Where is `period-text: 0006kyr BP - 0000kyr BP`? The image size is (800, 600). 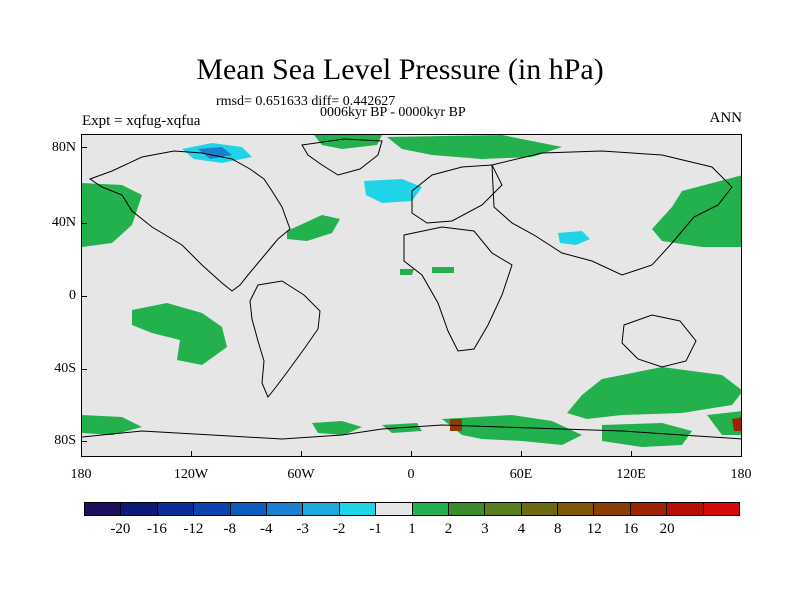 period-text: 0006kyr BP - 0000kyr BP is located at coordinates (393, 112).